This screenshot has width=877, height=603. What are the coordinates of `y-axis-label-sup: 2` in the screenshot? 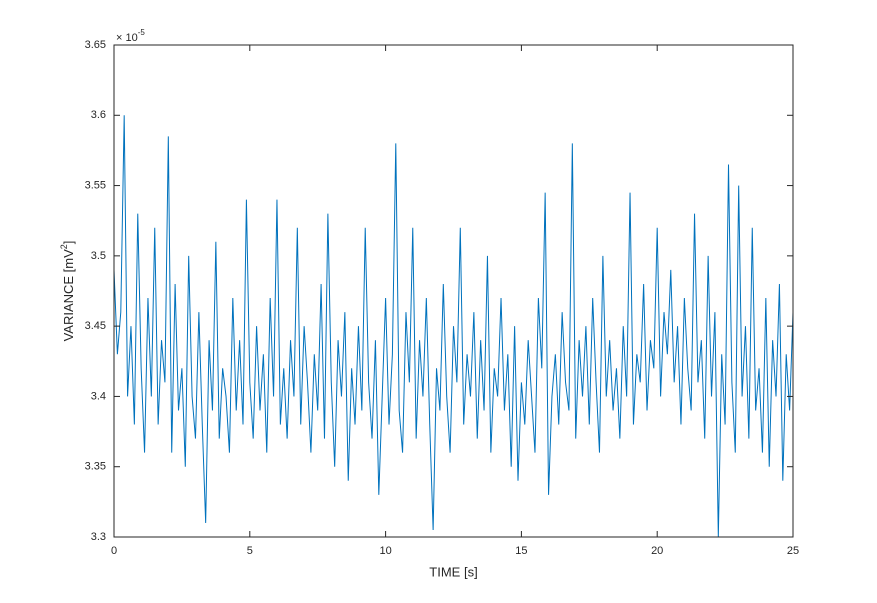 It's located at (64, 246).